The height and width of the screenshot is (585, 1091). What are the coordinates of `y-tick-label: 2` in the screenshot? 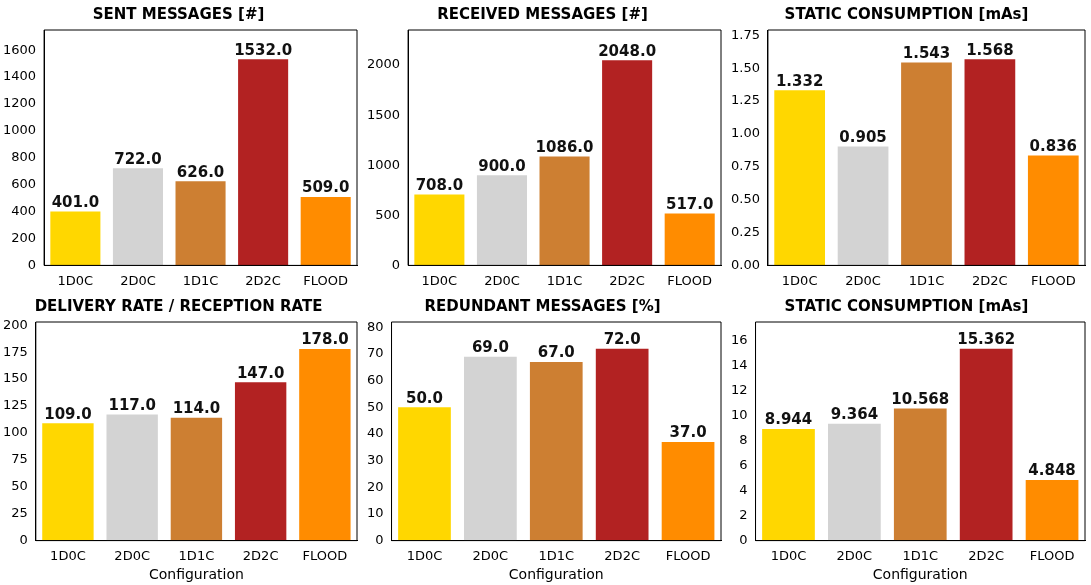 It's located at (743, 514).